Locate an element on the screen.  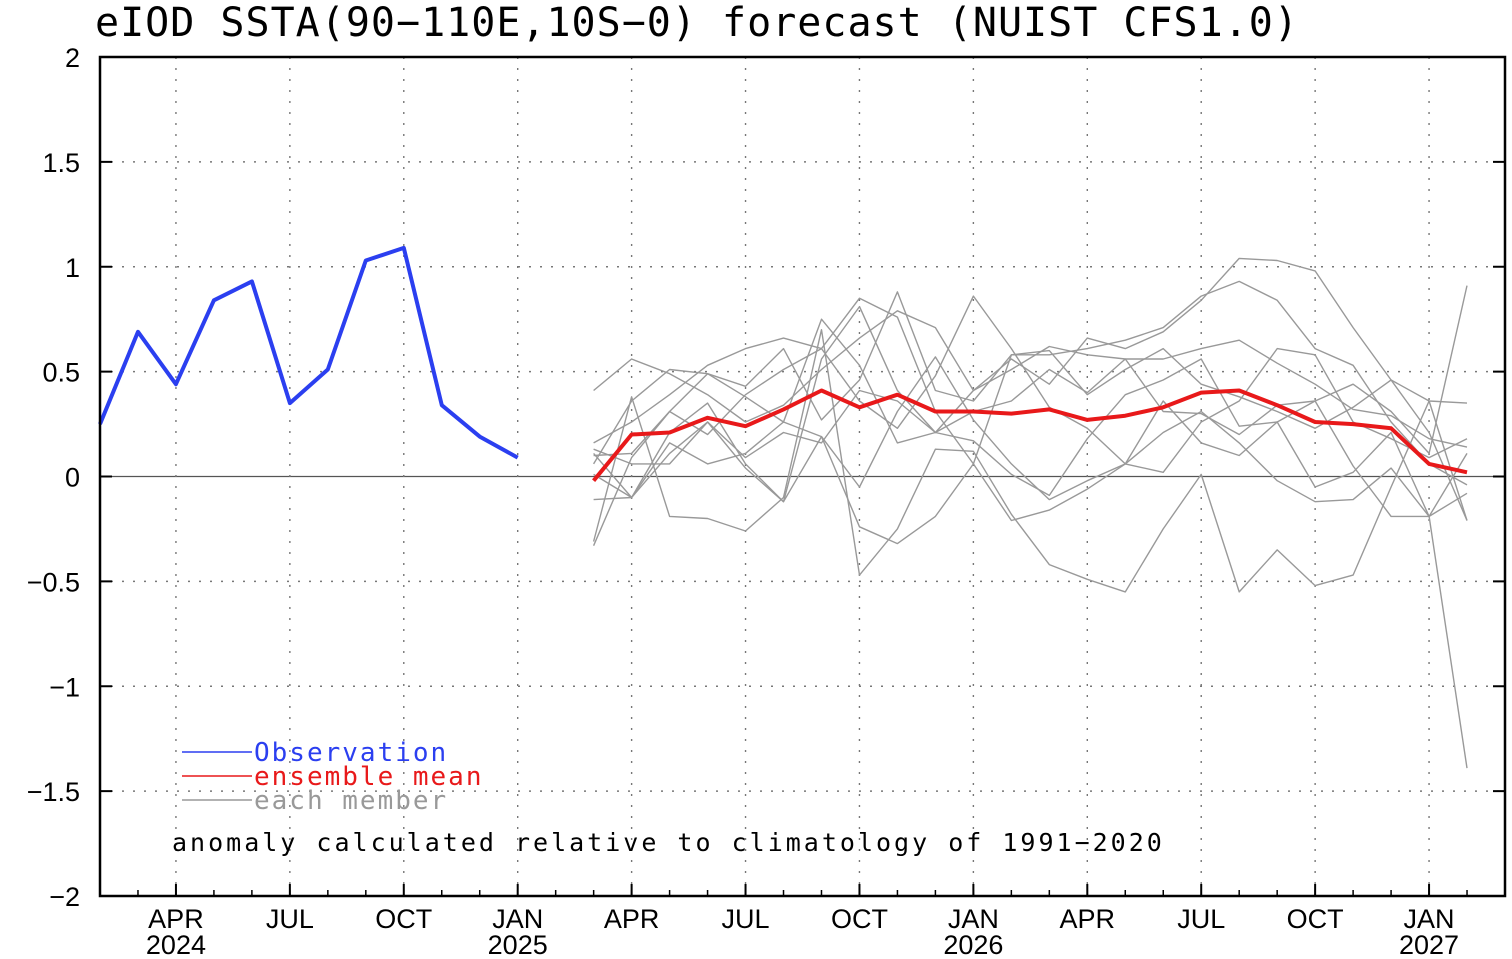
y-tick-label: 0.5 is located at coordinates (61, 373).